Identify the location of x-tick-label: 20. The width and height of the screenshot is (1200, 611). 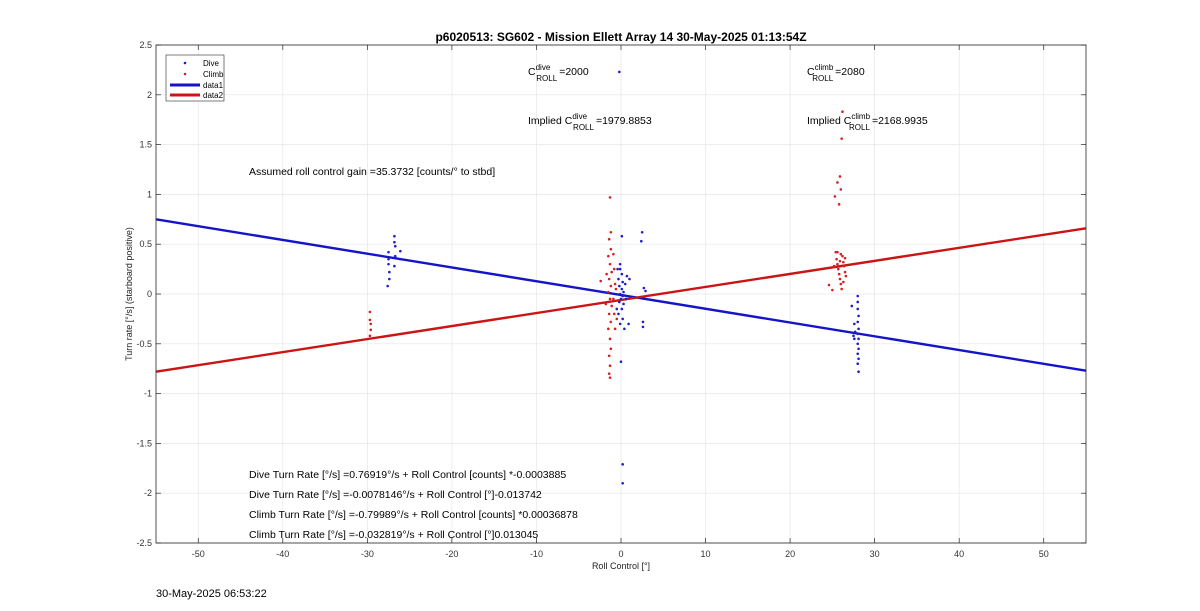
(790, 554).